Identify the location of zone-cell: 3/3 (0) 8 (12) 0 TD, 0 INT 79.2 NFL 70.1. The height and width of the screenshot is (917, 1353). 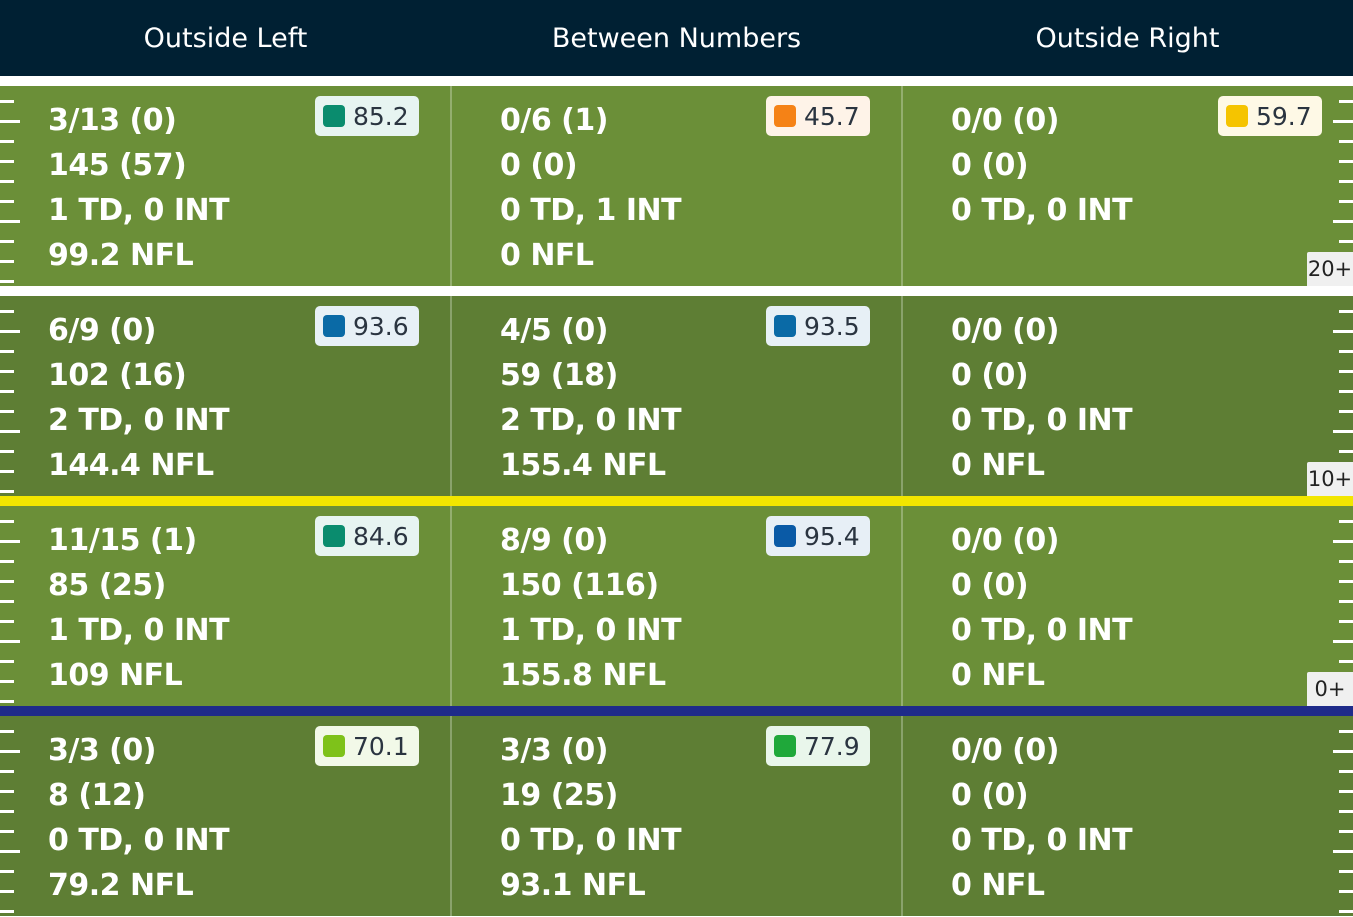
(225, 816).